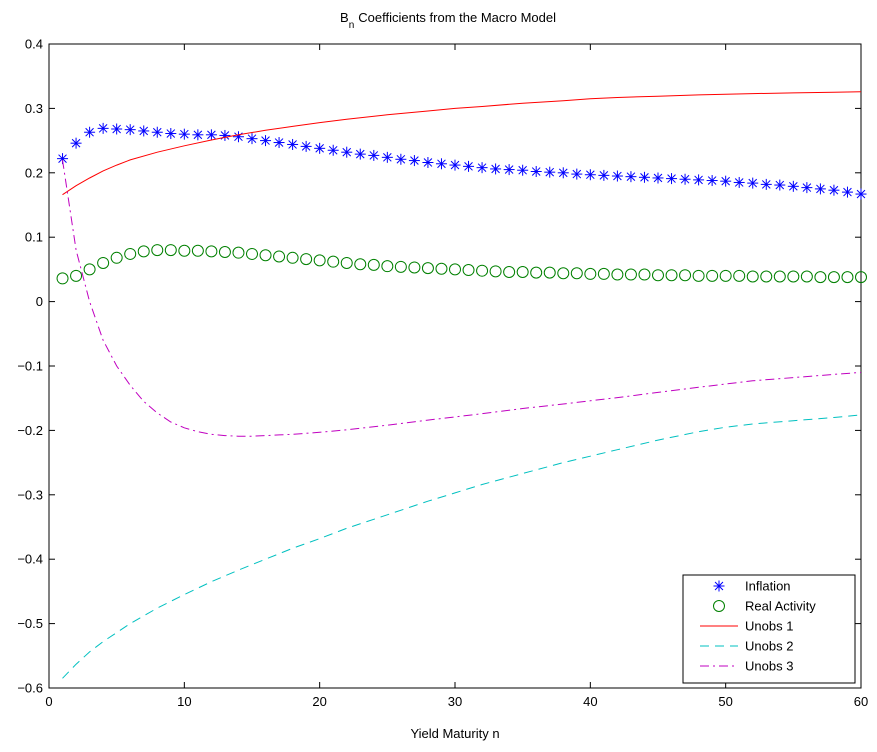  I want to click on legend-label: Unobs 3, so click(769, 666).